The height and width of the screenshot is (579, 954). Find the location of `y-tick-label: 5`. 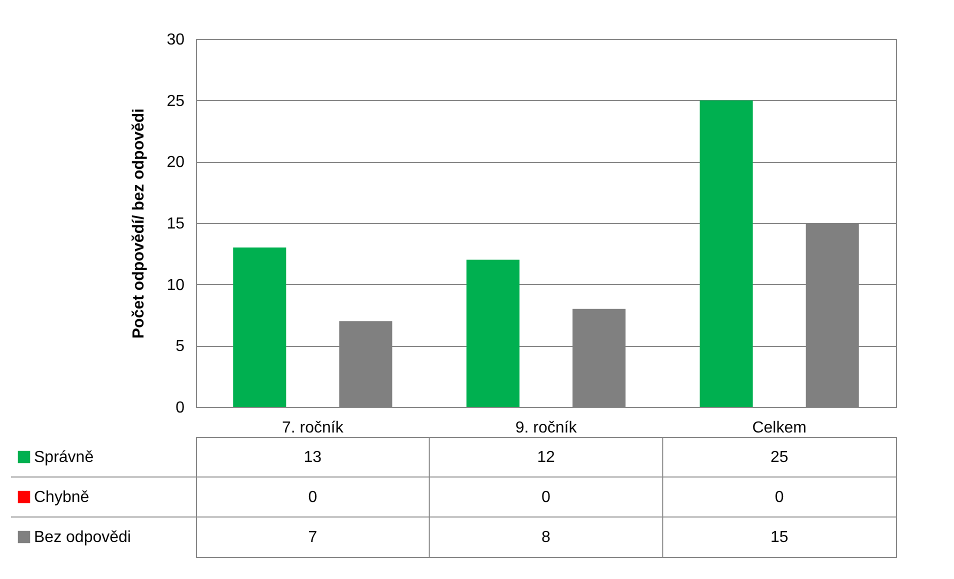

y-tick-label: 5 is located at coordinates (180, 347).